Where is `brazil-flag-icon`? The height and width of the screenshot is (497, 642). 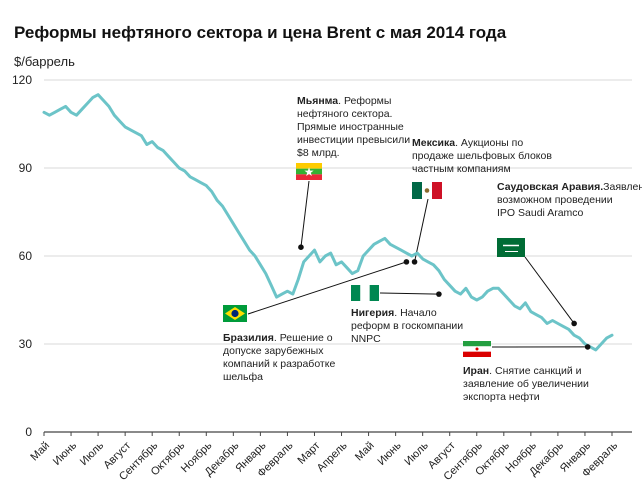 brazil-flag-icon is located at coordinates (235, 313).